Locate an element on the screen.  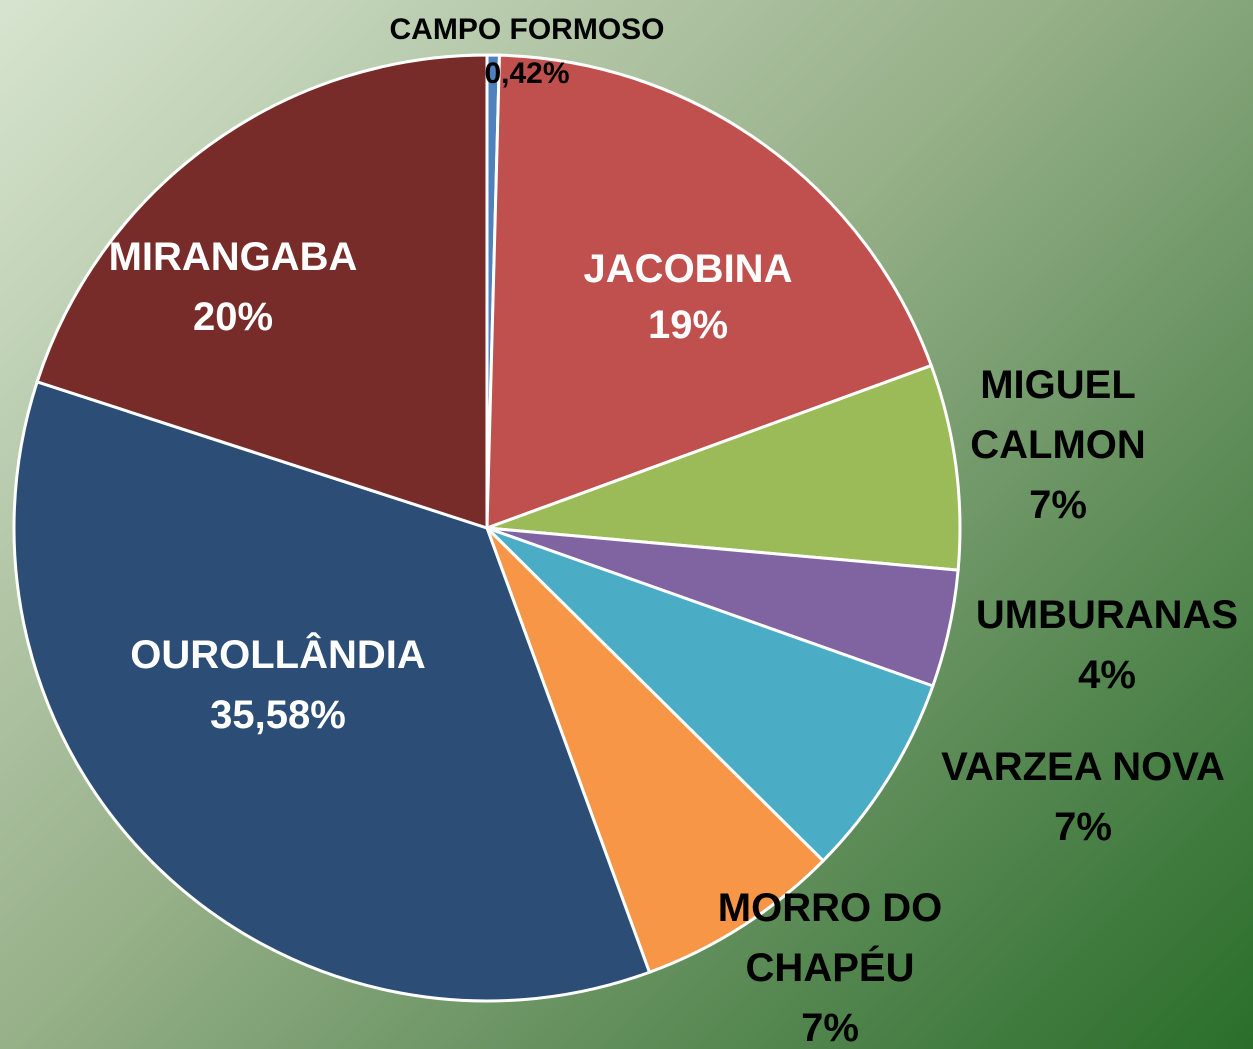
slice-label: MIGUEL CALMON 7% is located at coordinates (1058, 445).